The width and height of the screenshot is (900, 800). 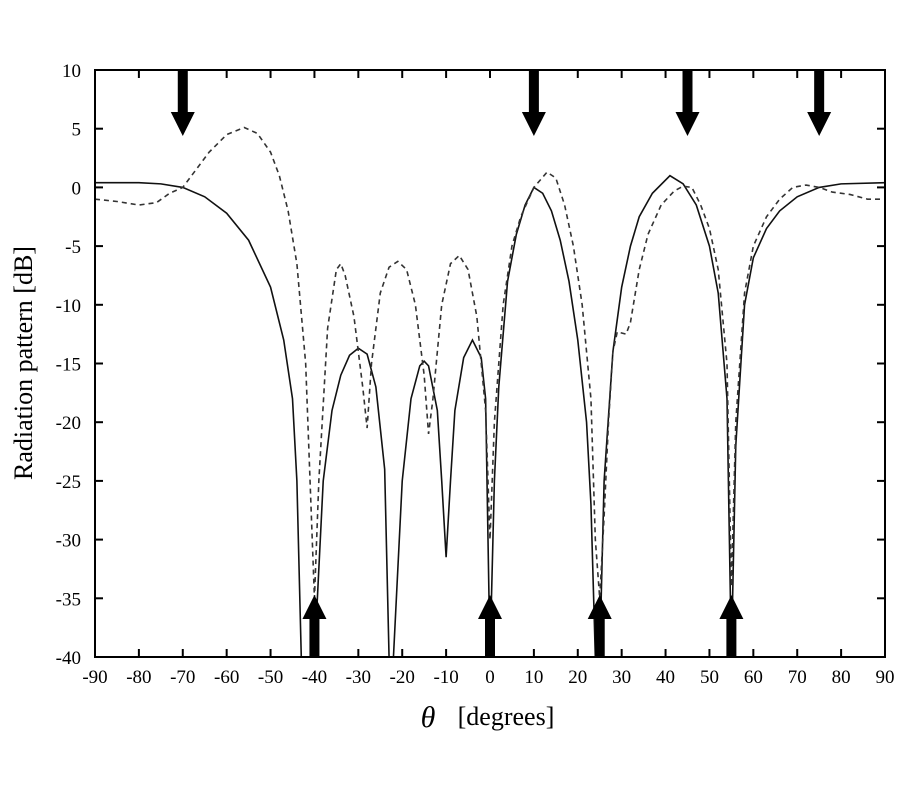 I want to click on x-tick-label: -50, so click(x=270, y=677).